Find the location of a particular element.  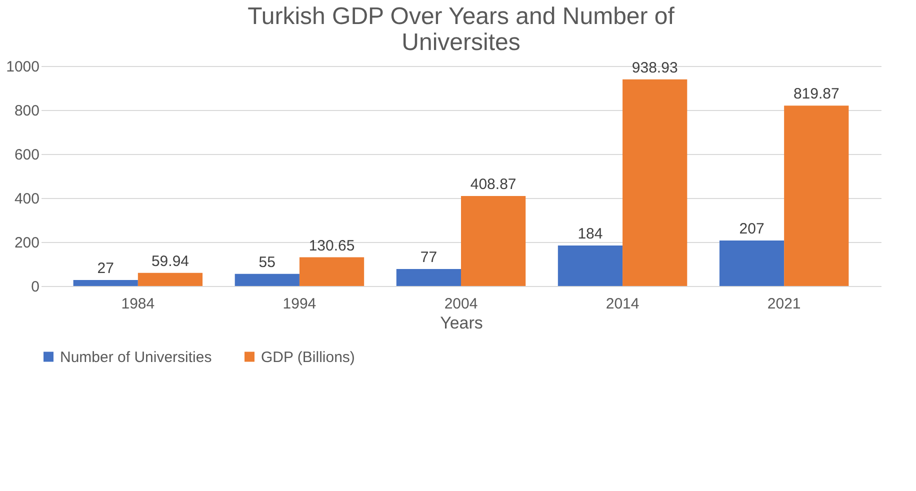

y-tick-label: 0 is located at coordinates (35, 287).